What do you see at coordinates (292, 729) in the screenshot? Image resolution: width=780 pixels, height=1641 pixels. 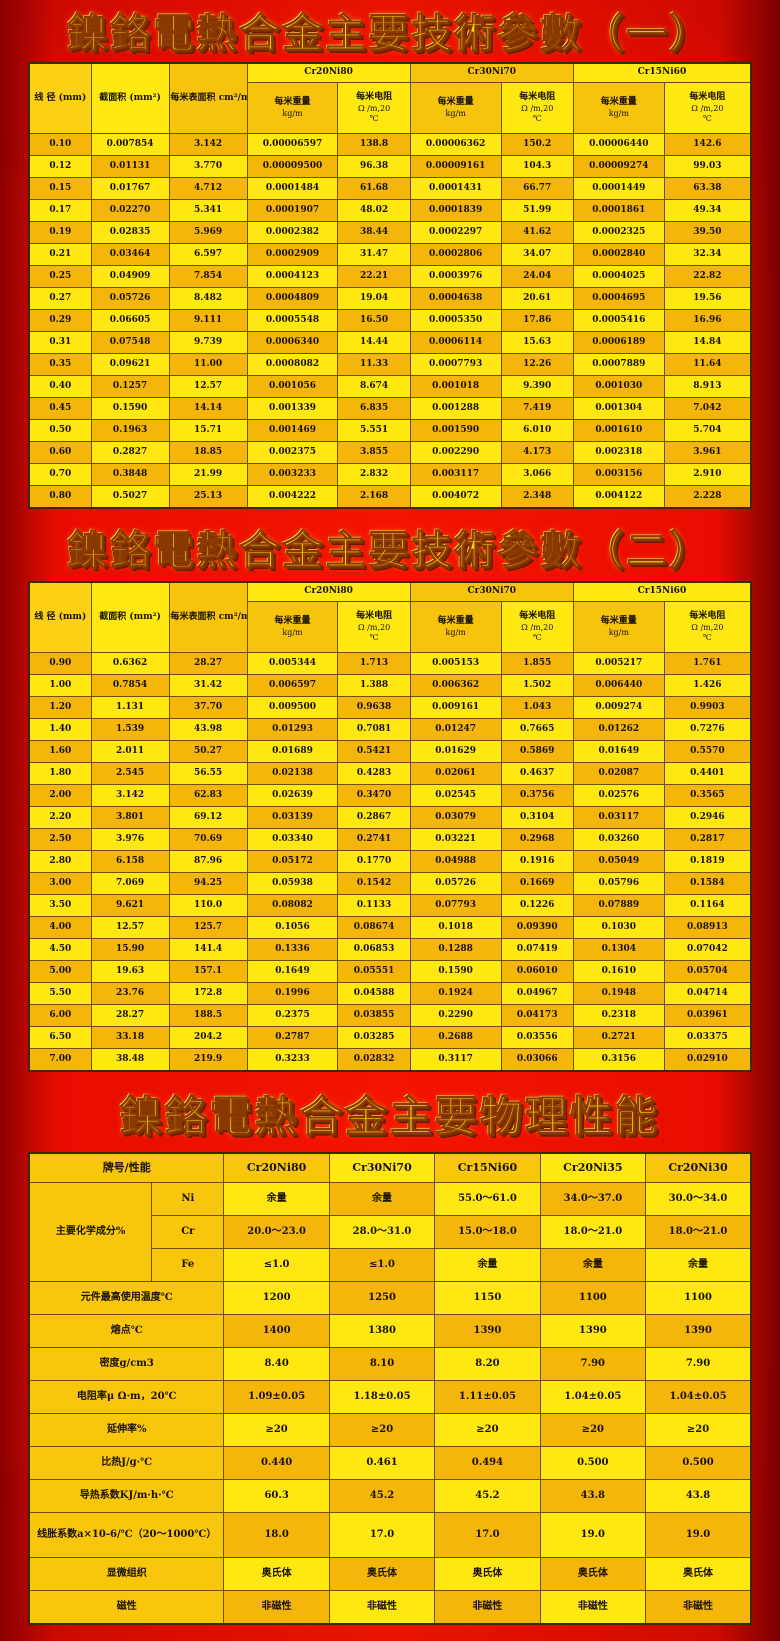 I see `cell-weight-cr20ni80: 0.01293` at bounding box center [292, 729].